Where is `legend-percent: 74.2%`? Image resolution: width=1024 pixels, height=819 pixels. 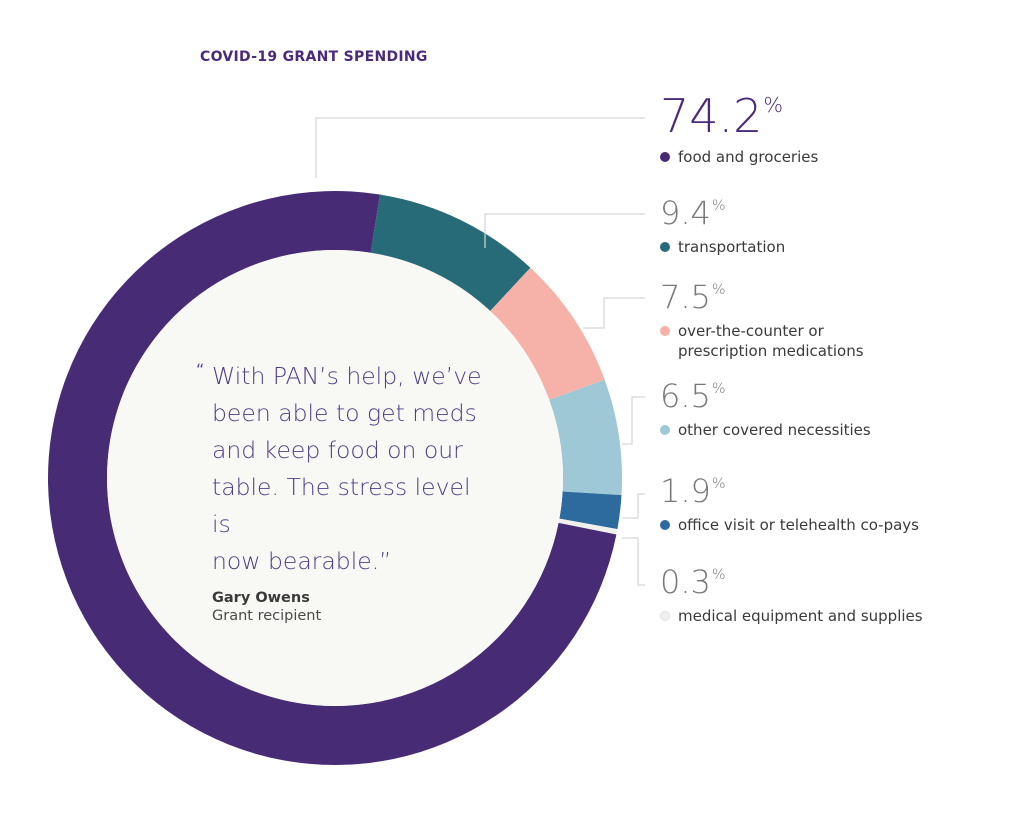 legend-percent: 74.2% is located at coordinates (739, 116).